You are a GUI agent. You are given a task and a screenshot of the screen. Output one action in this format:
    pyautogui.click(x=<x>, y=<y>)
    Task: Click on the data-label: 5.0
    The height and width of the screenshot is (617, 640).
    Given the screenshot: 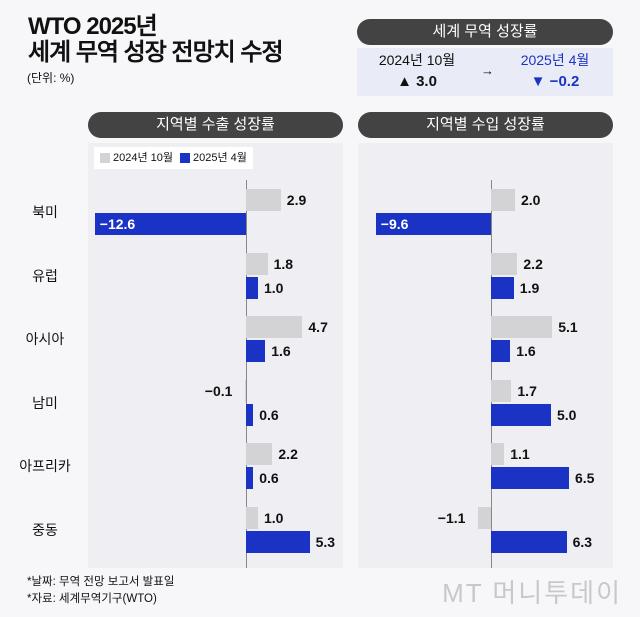 What is the action you would take?
    pyautogui.click(x=567, y=414)
    